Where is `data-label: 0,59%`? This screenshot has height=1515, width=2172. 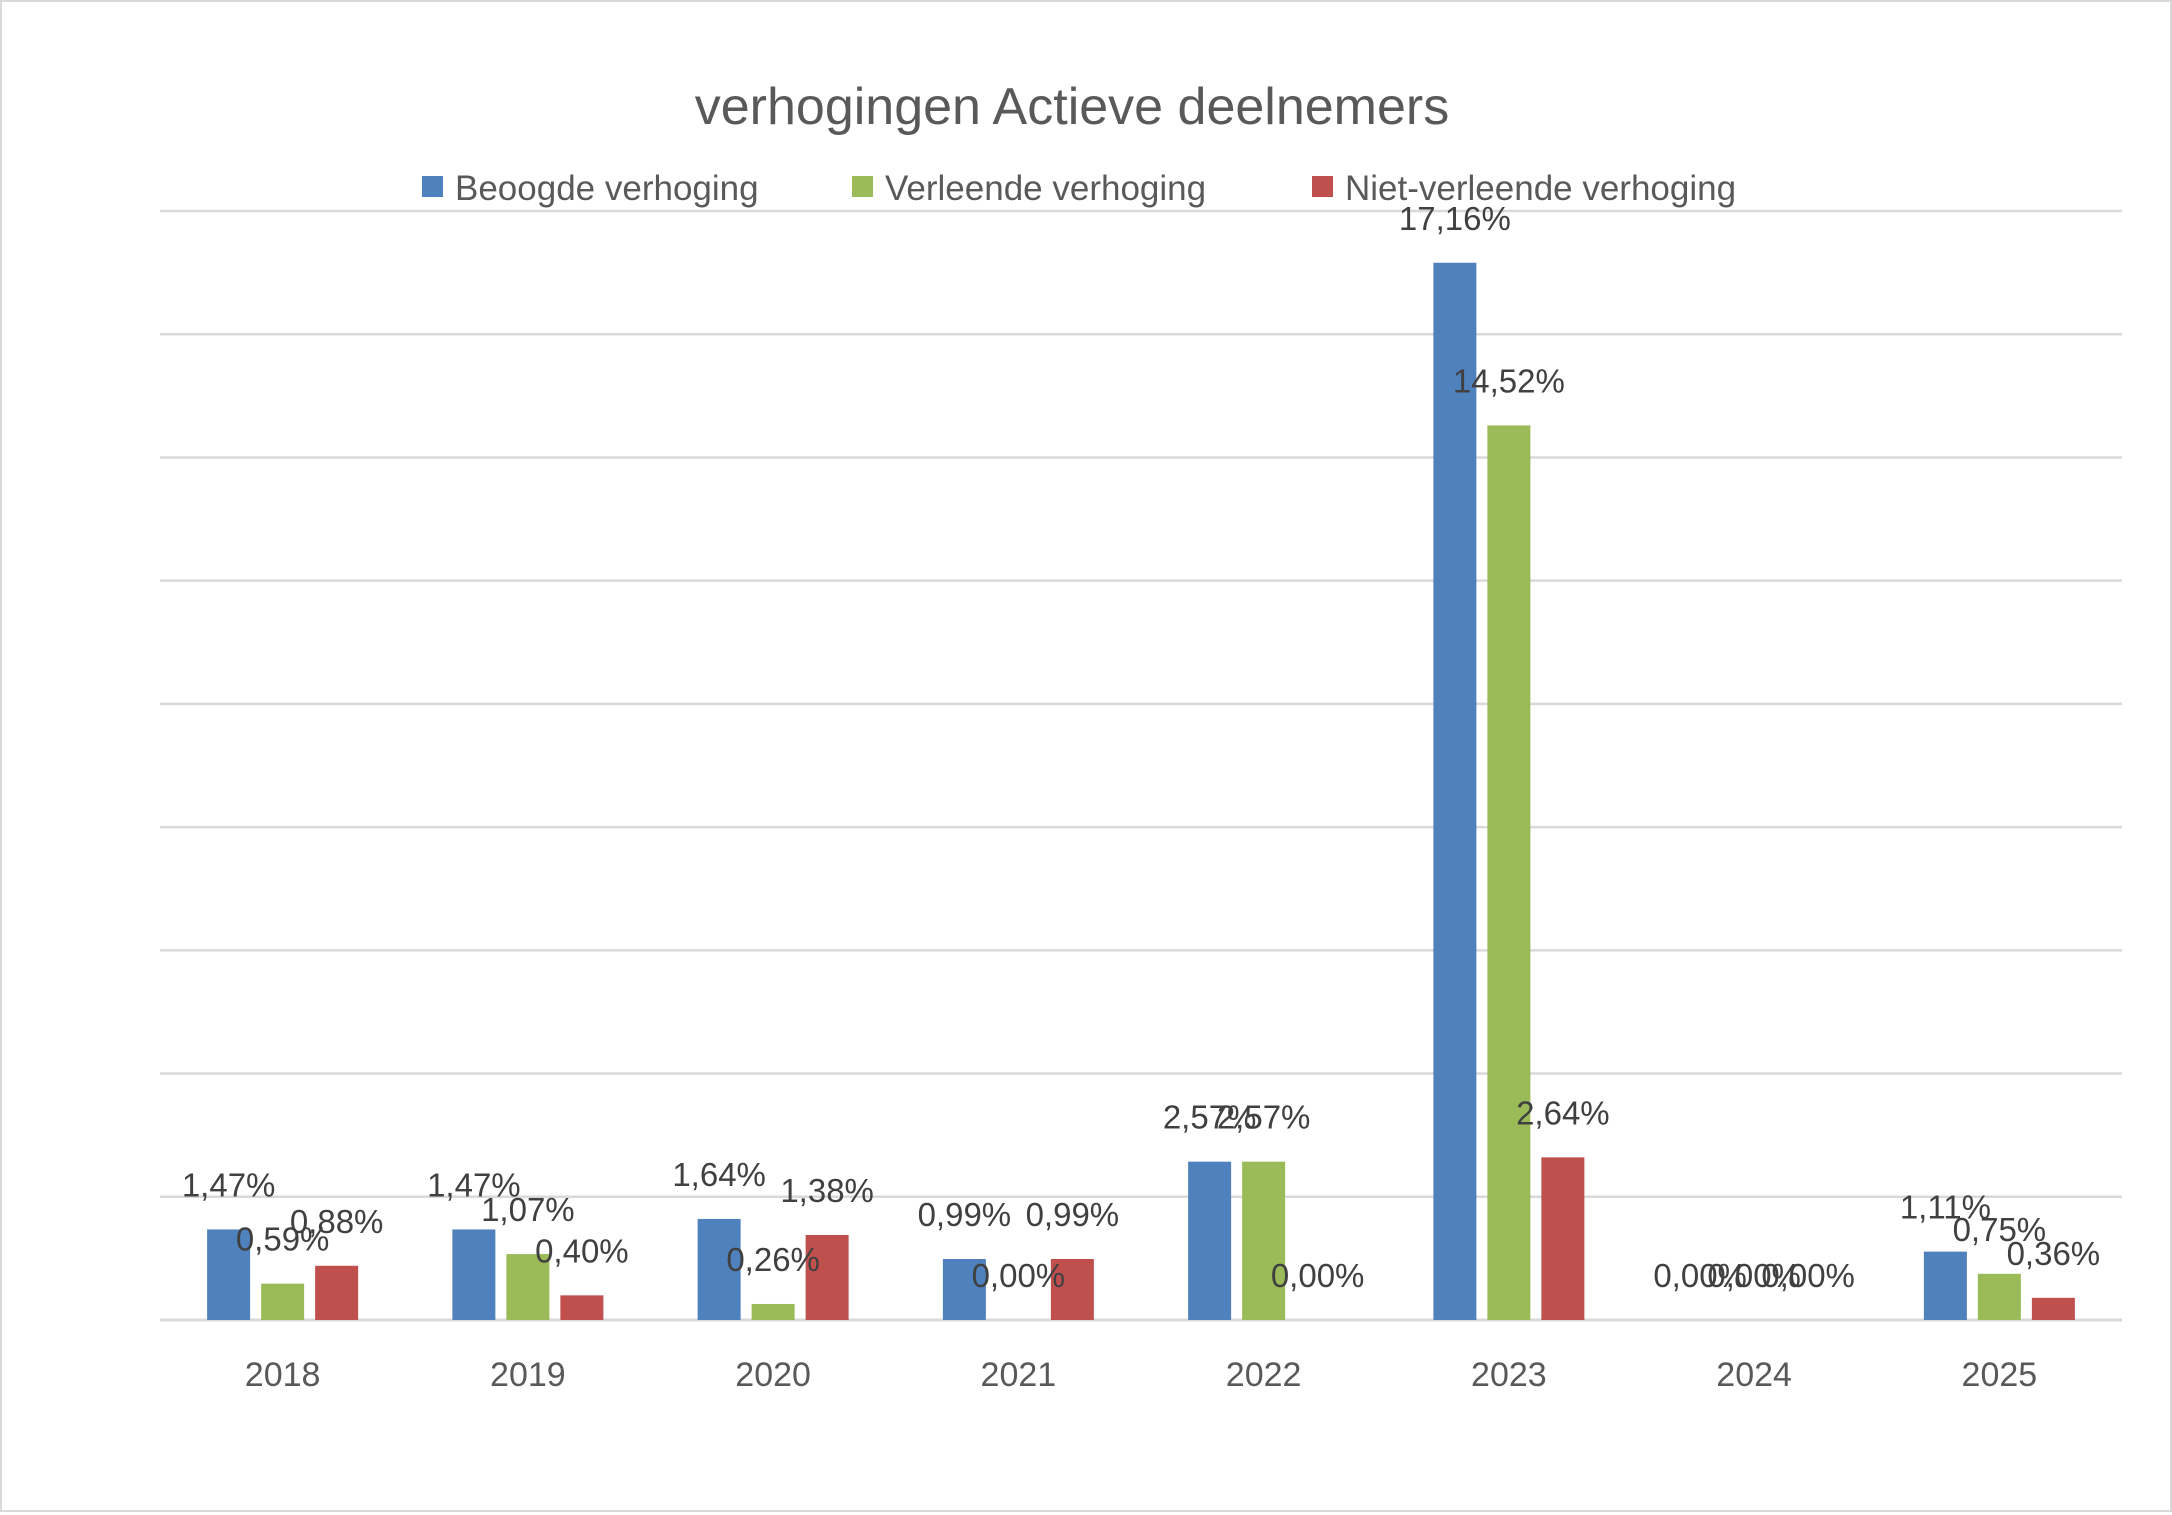 data-label: 0,59% is located at coordinates (283, 1239).